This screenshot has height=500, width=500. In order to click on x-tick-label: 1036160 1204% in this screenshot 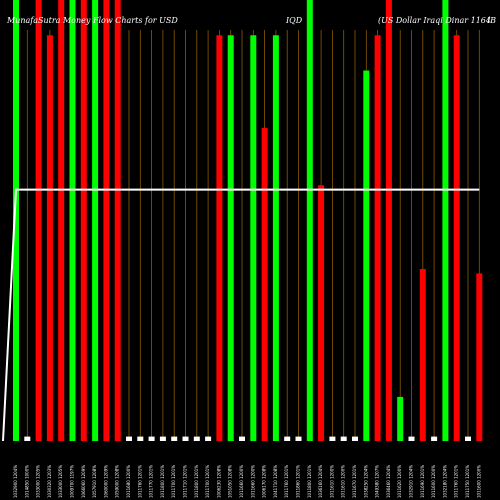, I will do `click(320, 481)`.